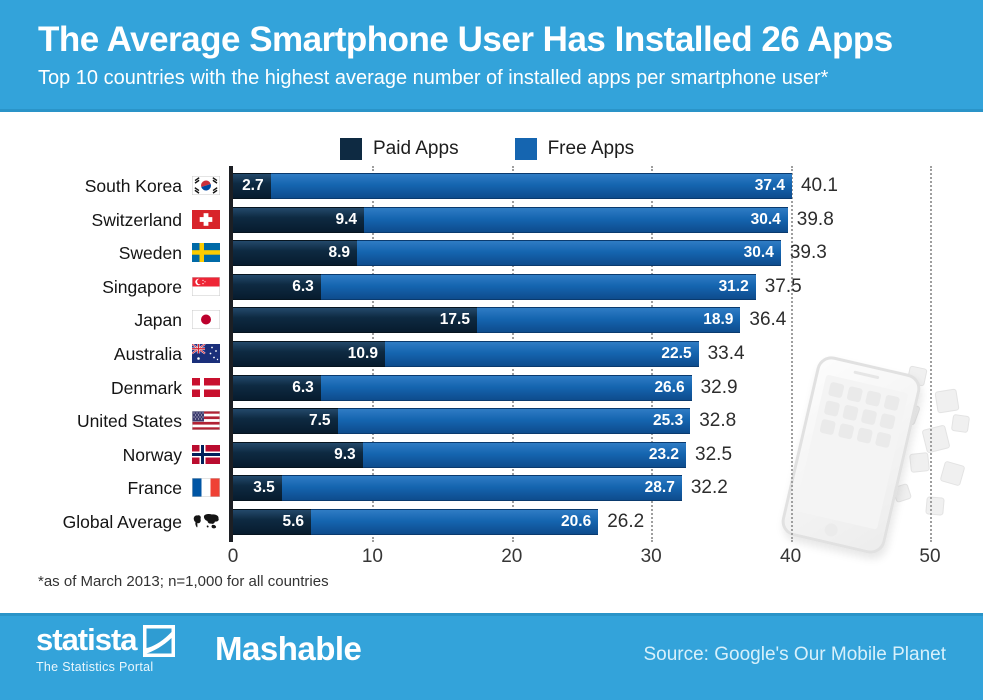 The height and width of the screenshot is (700, 983). Describe the element at coordinates (669, 387) in the screenshot. I see `free-value-label: 26.6` at that location.